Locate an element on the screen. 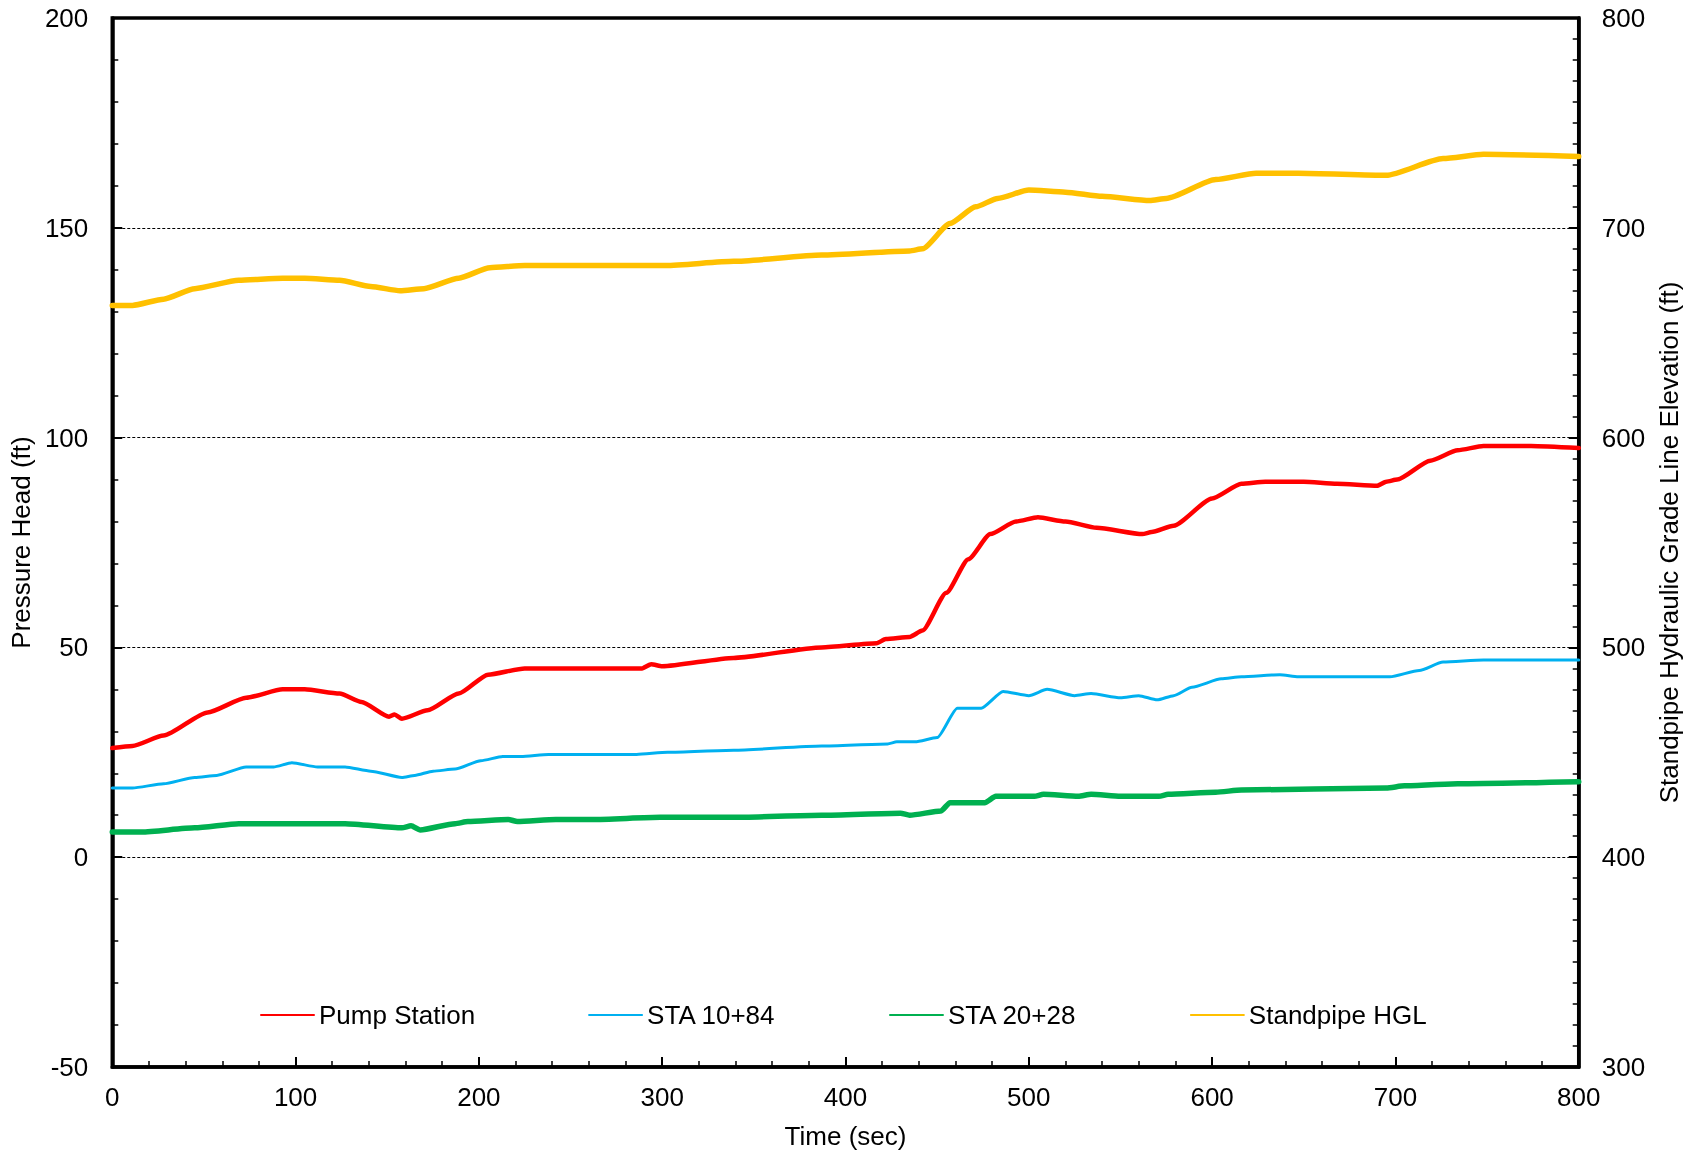  y-tick-label: 100 is located at coordinates (66, 437).